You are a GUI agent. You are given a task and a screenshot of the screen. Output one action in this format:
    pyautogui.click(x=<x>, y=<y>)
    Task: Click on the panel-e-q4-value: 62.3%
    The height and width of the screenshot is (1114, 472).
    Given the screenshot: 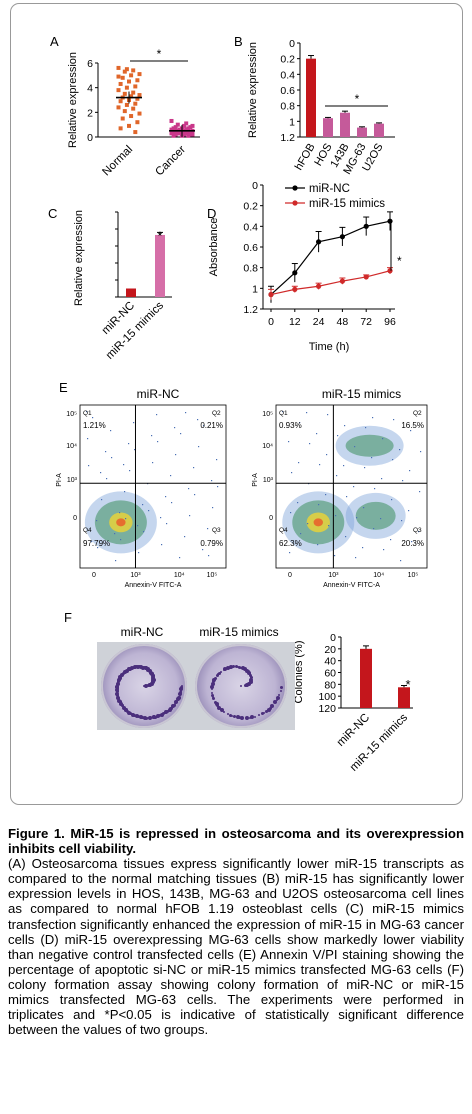 What is the action you would take?
    pyautogui.click(x=290, y=543)
    